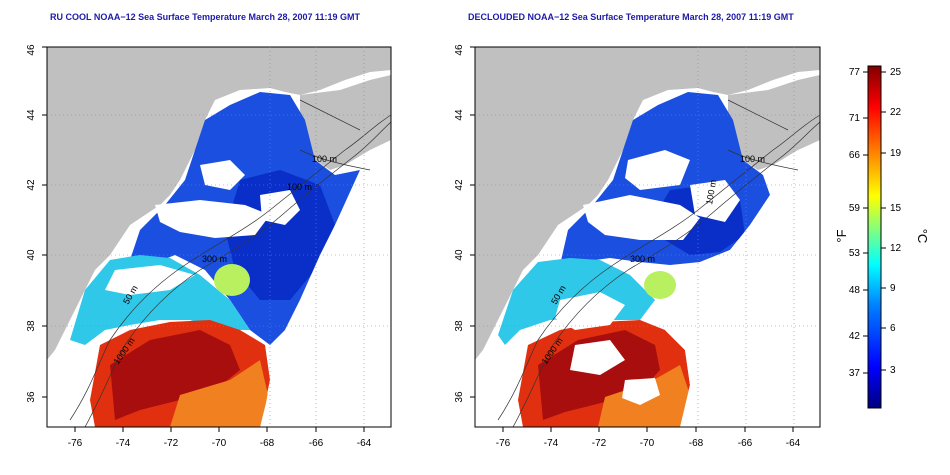 This screenshot has height=475, width=950. Describe the element at coordinates (219, 443) in the screenshot. I see `x-tick-left-3: -70` at that location.